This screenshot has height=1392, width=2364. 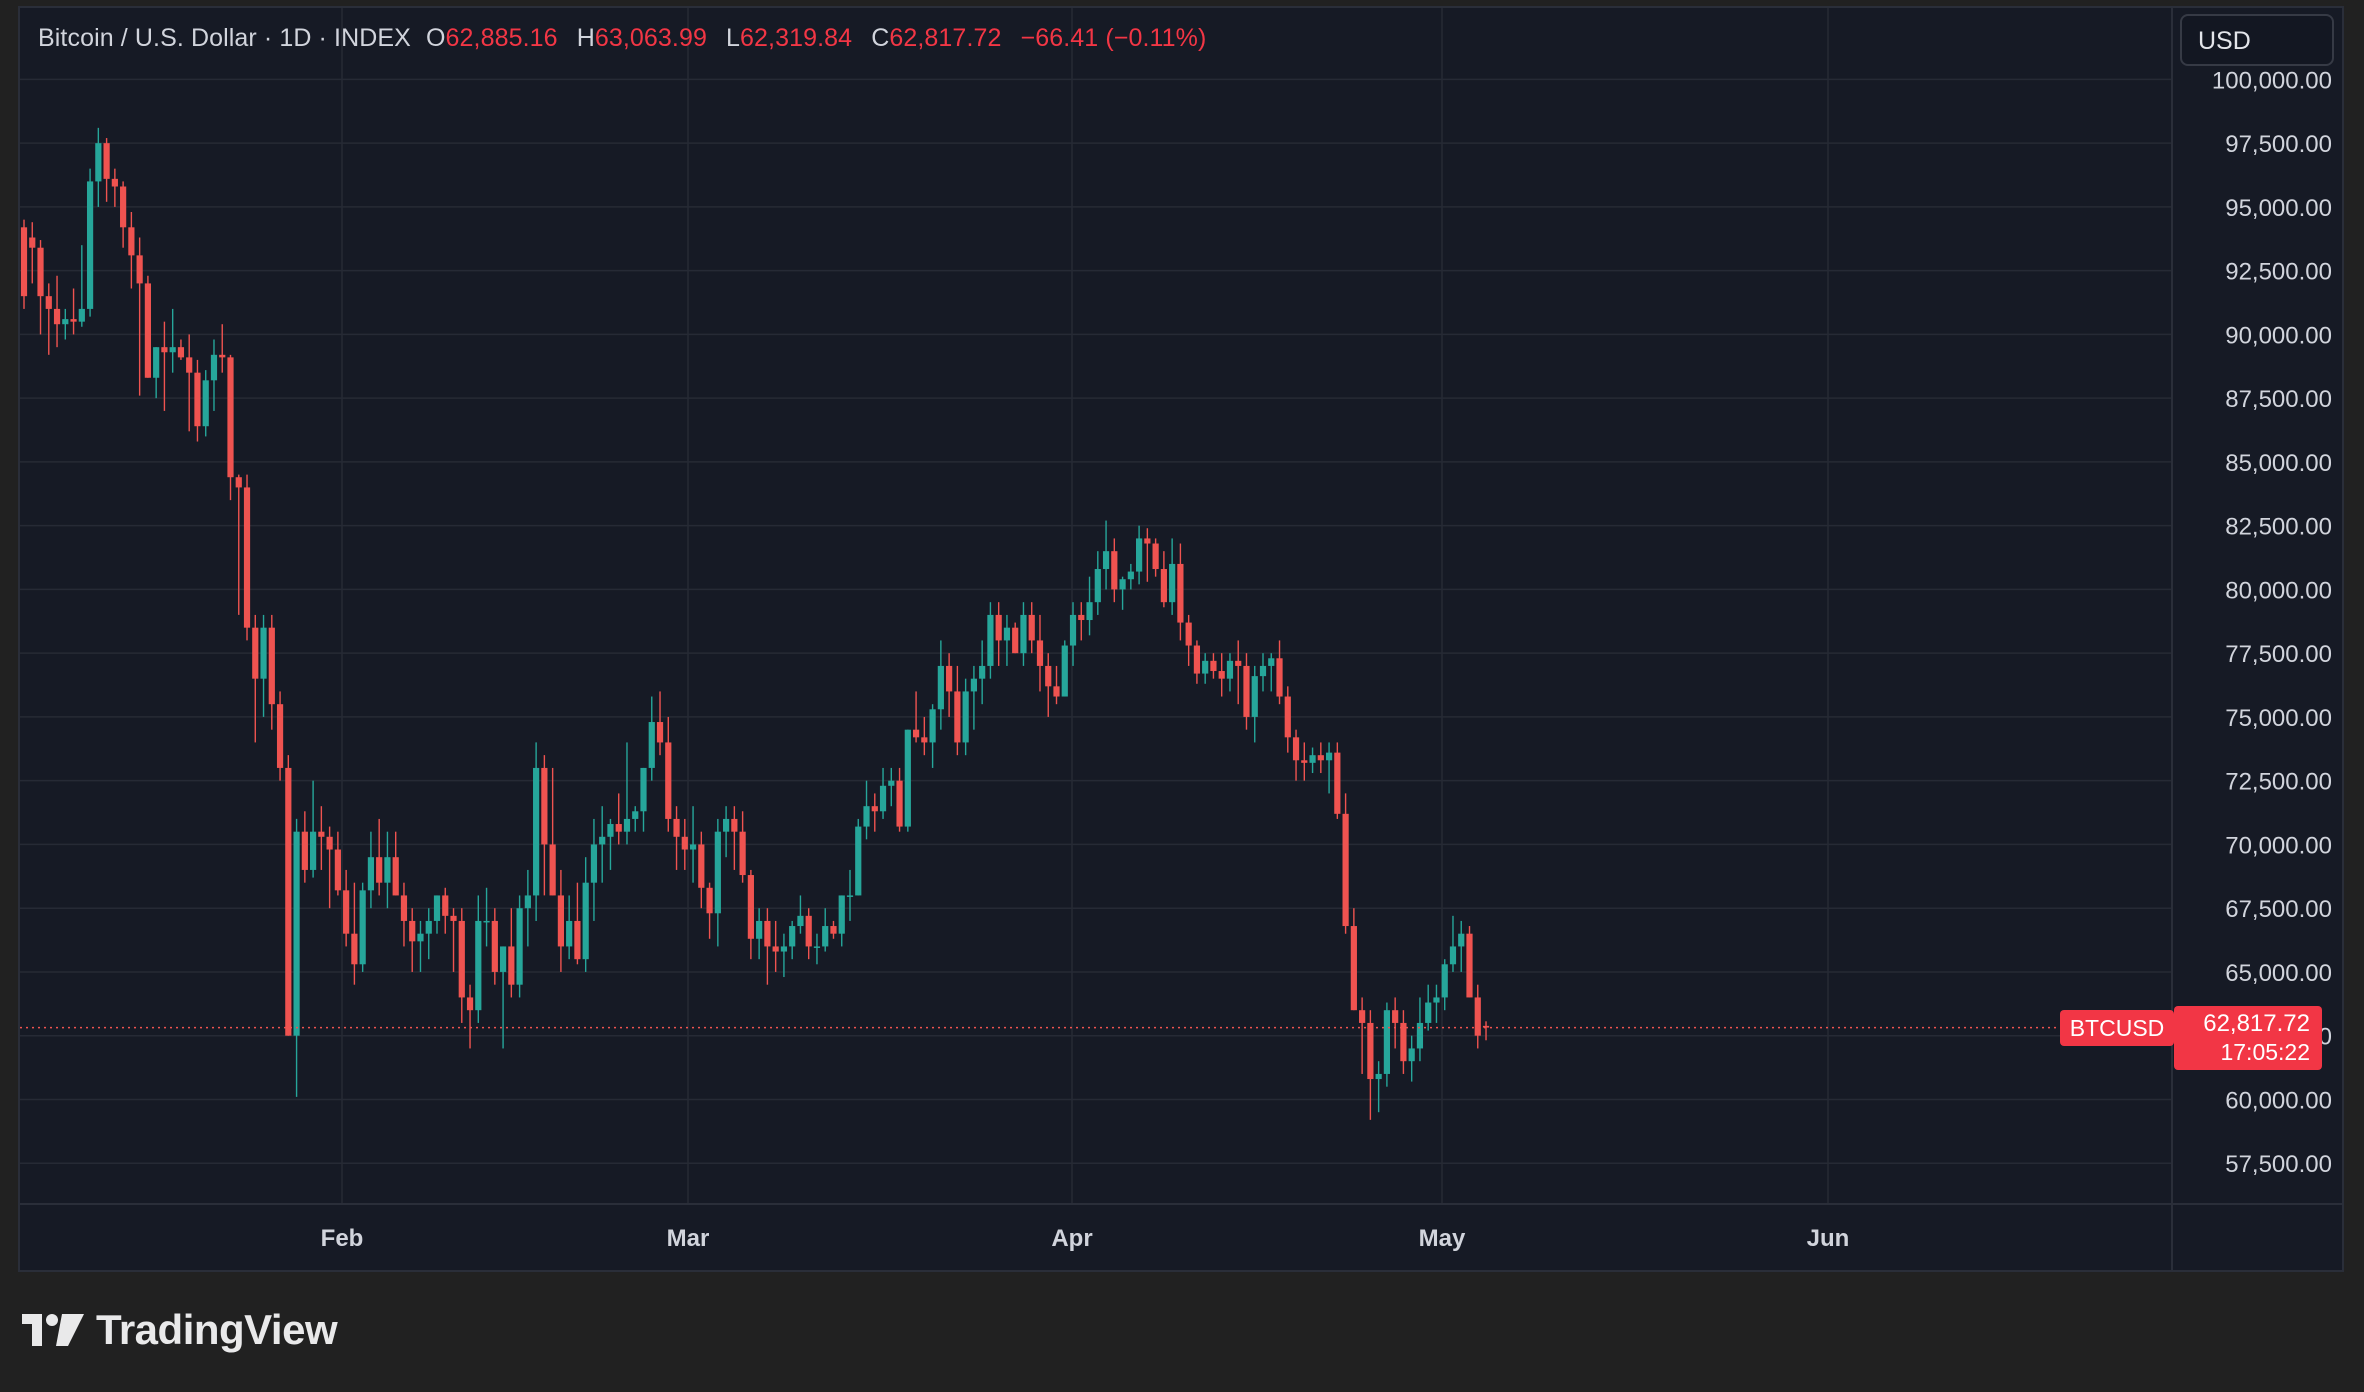 I want to click on last-price-value: 62,817.72, so click(x=2256, y=1023).